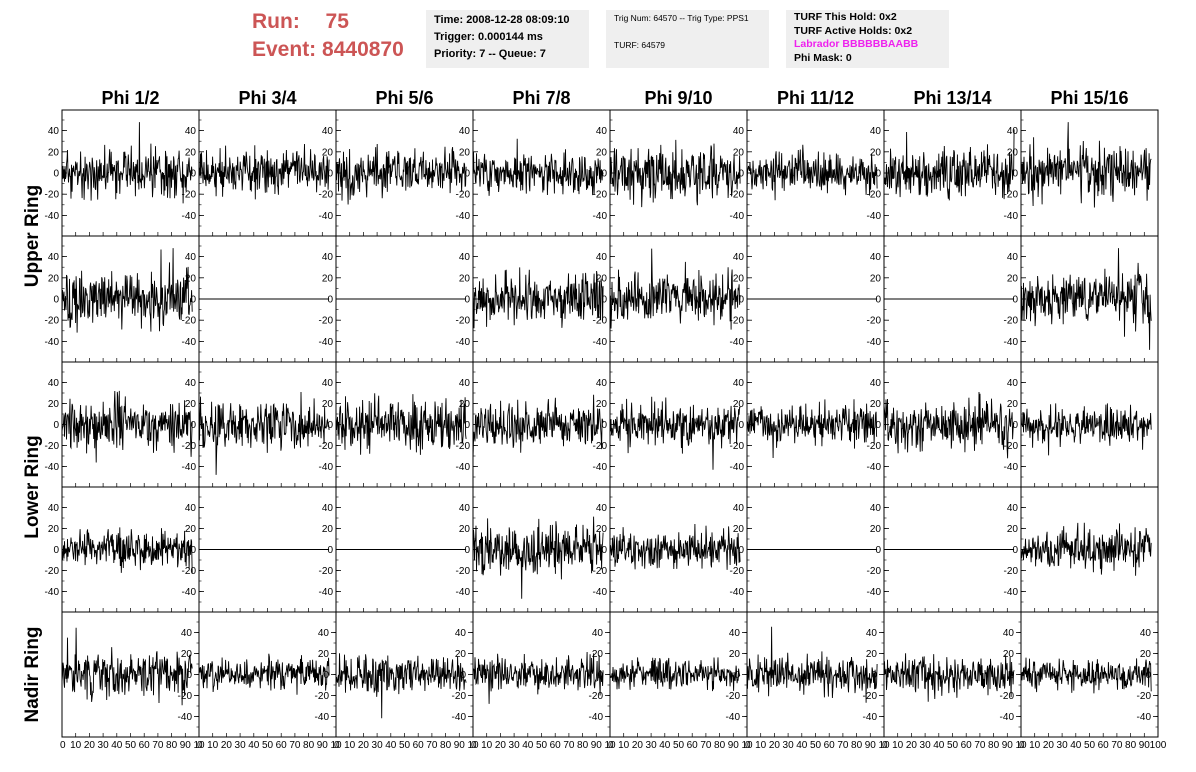  Describe the element at coordinates (404, 98) in the screenshot. I see `column-title: Phi 5/6` at that location.